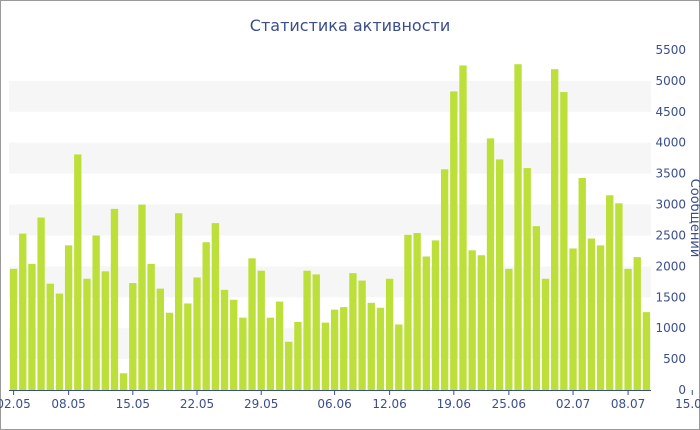 This screenshot has width=700, height=430. Describe the element at coordinates (687, 404) in the screenshot. I see `x-tick-label: 15.07` at that location.